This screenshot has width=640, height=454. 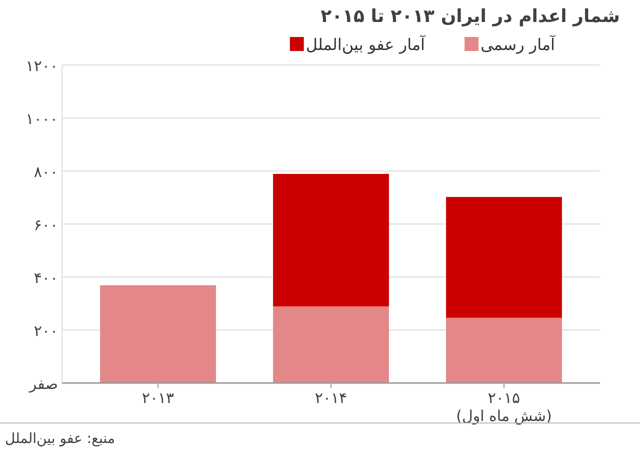 I want to click on x-tick-label: ۲۰۱۴, so click(x=331, y=398).